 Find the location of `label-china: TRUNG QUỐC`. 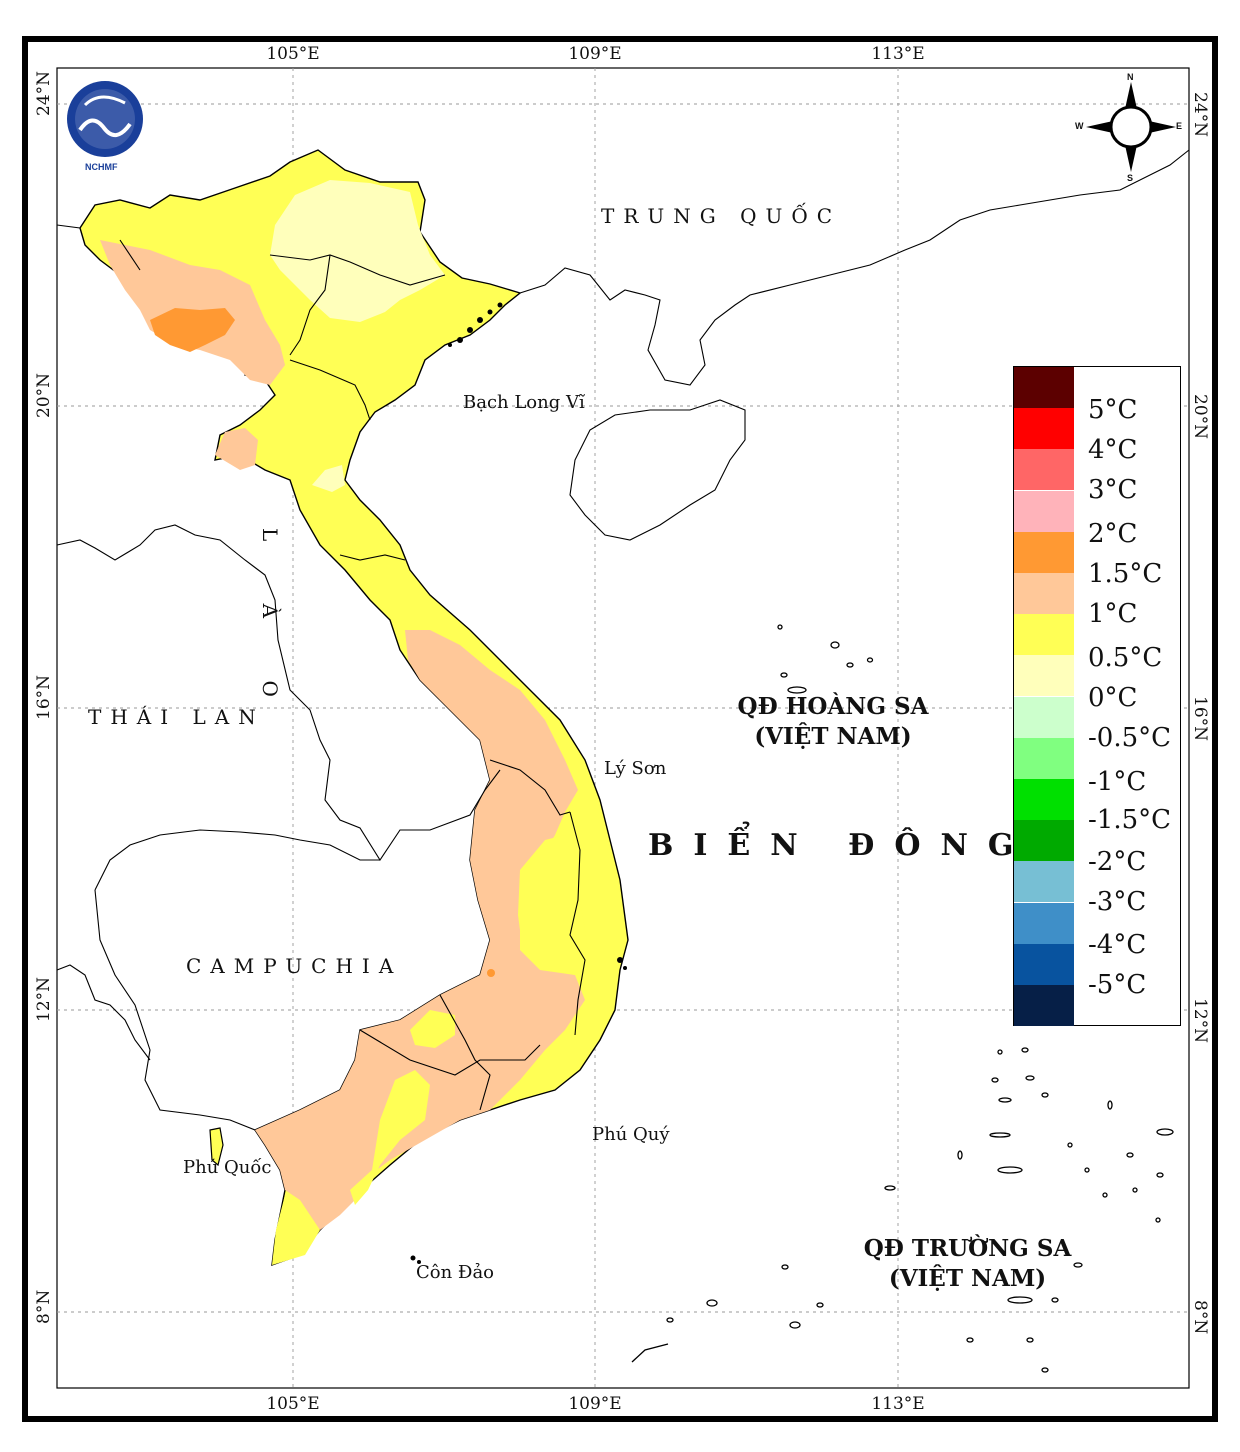

label-china: TRUNG QUỐC is located at coordinates (721, 216).